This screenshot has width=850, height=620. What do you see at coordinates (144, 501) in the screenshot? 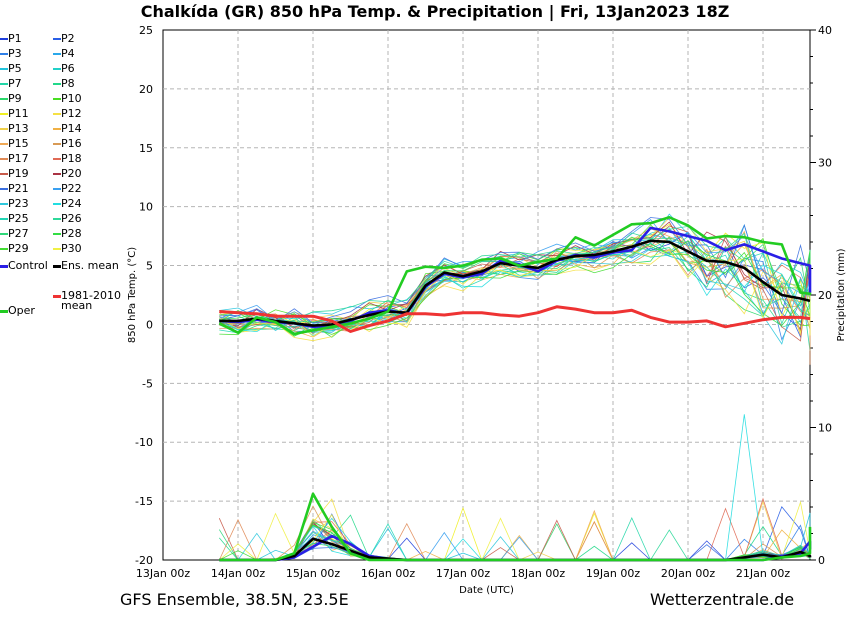
I see `y-tick-label: -15` at bounding box center [144, 501].